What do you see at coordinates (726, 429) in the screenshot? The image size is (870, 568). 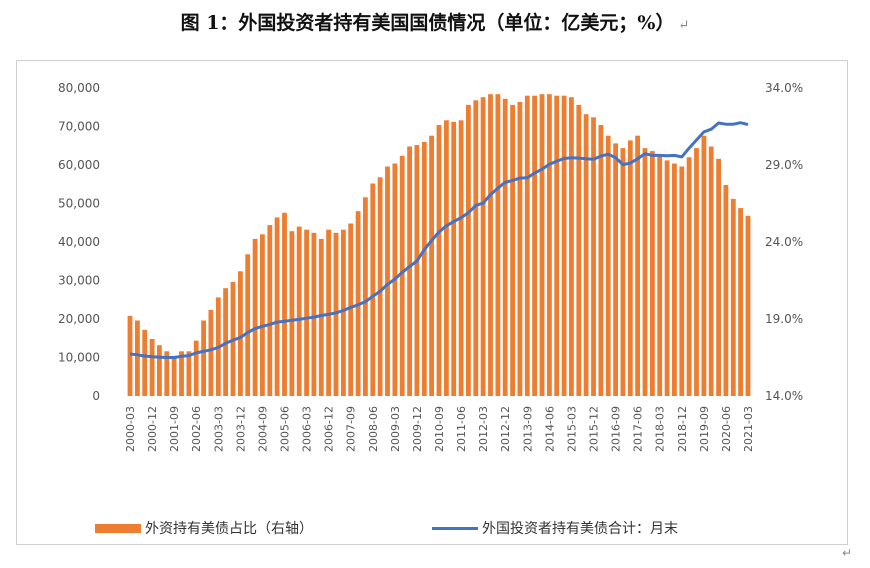 I see `x-tick-label: 2020-06` at bounding box center [726, 429].